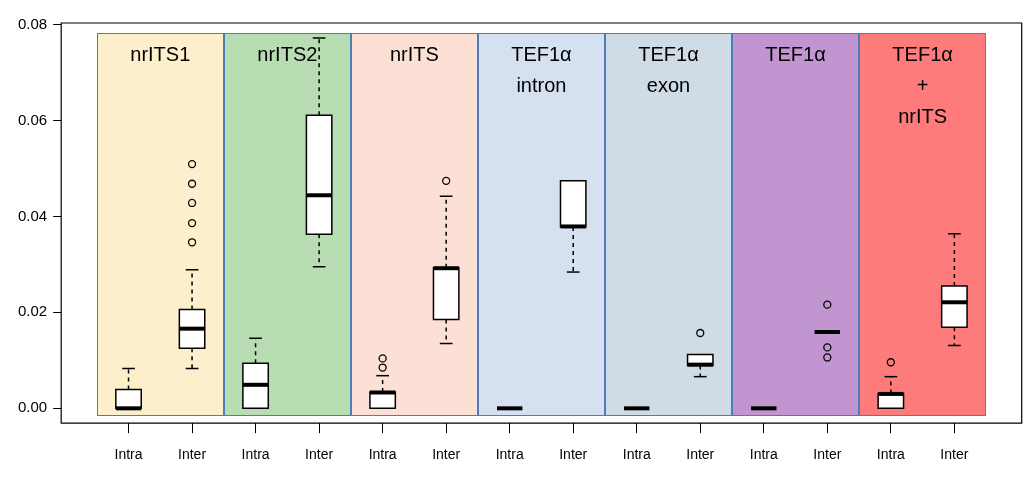 Image resolution: width=1035 pixels, height=492 pixels. I want to click on y-tick-label: 0.00, so click(32, 407).